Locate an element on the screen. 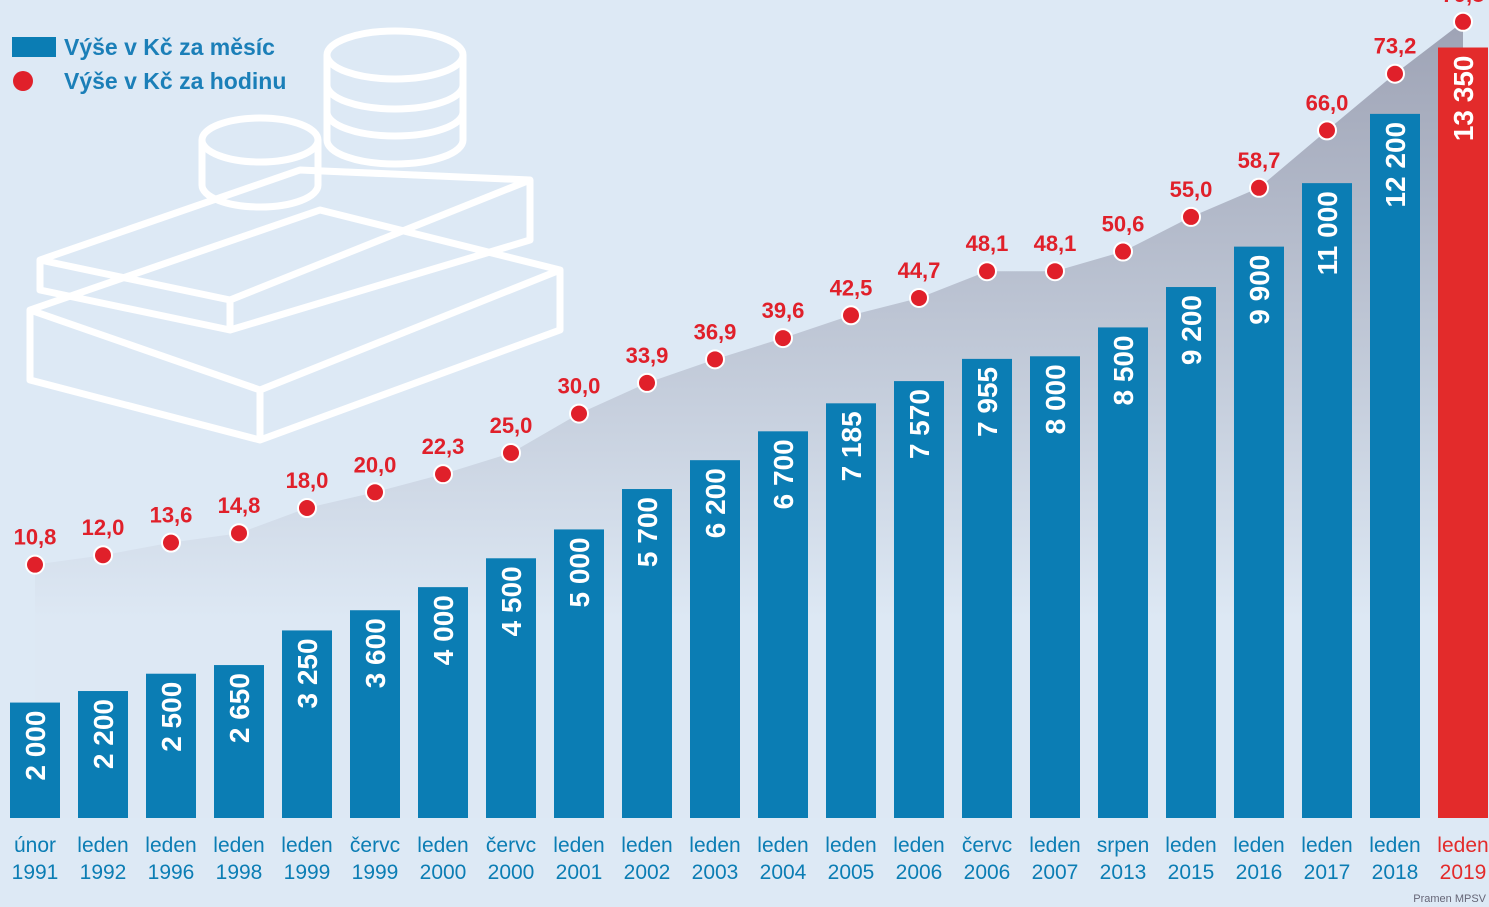 This screenshot has width=1489, height=907. bar-value-label: 2 200 is located at coordinates (103, 734).